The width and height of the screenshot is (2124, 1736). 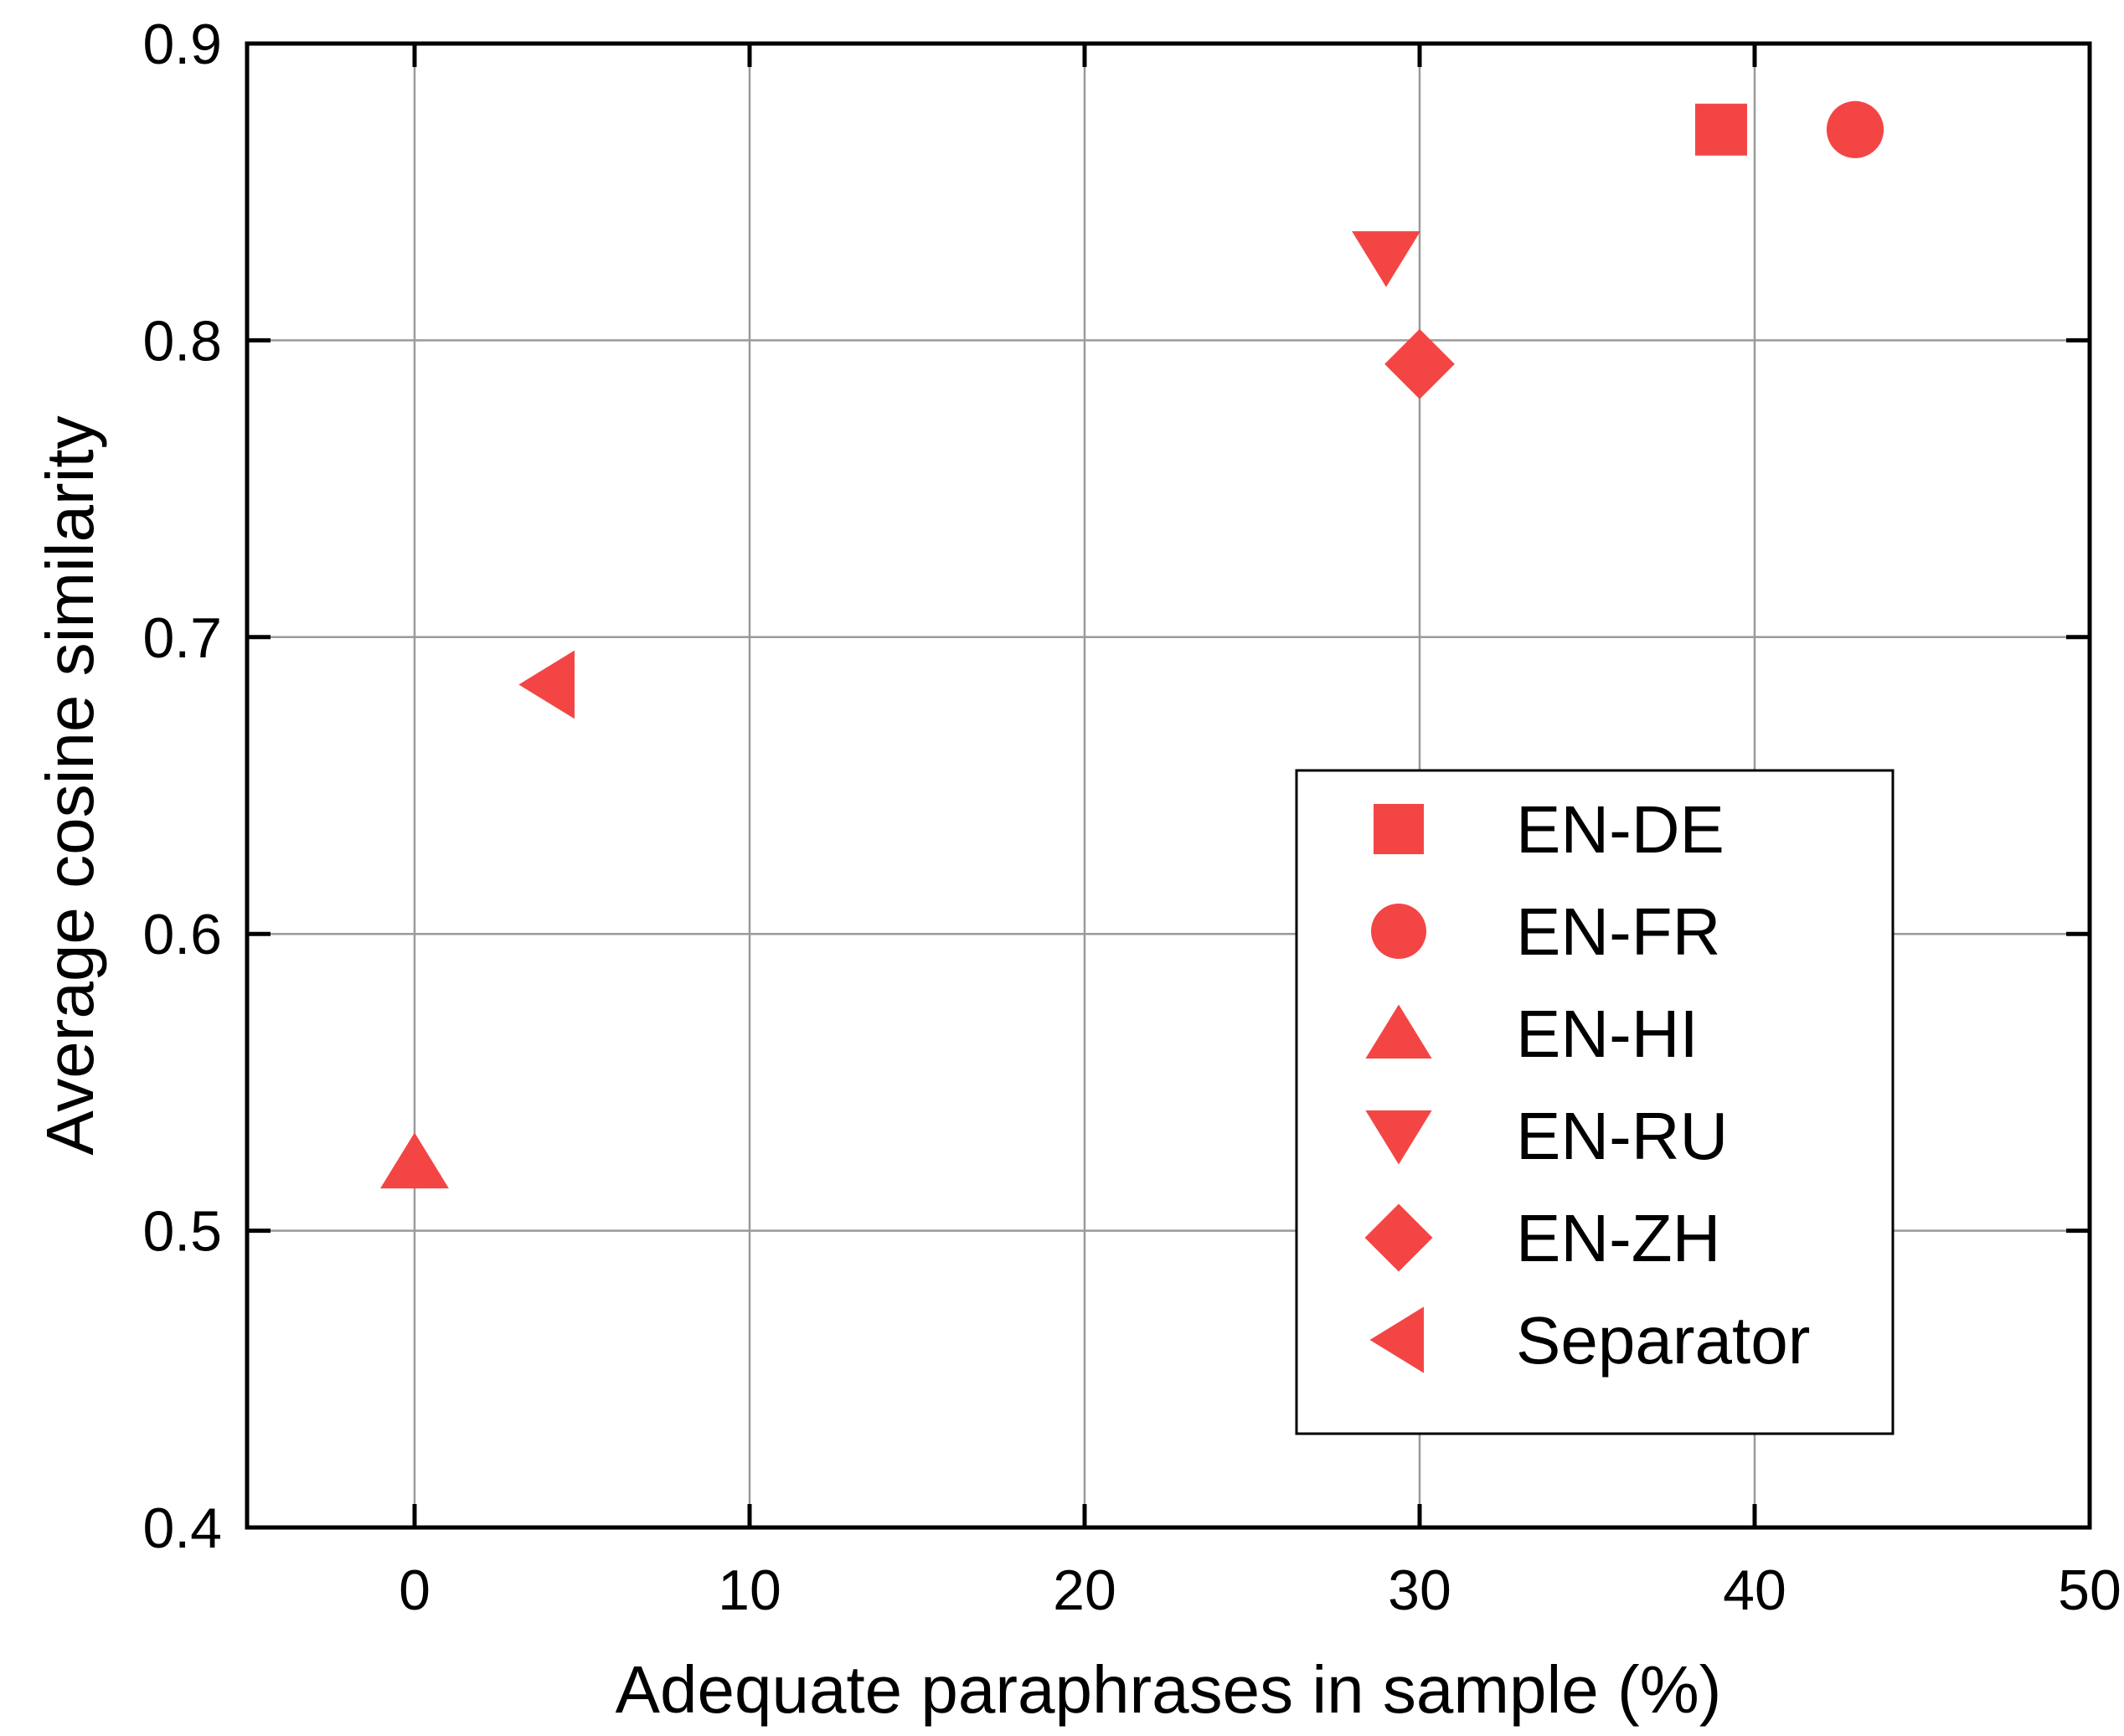 What do you see at coordinates (1420, 1590) in the screenshot?
I see `x-tick-label: 30` at bounding box center [1420, 1590].